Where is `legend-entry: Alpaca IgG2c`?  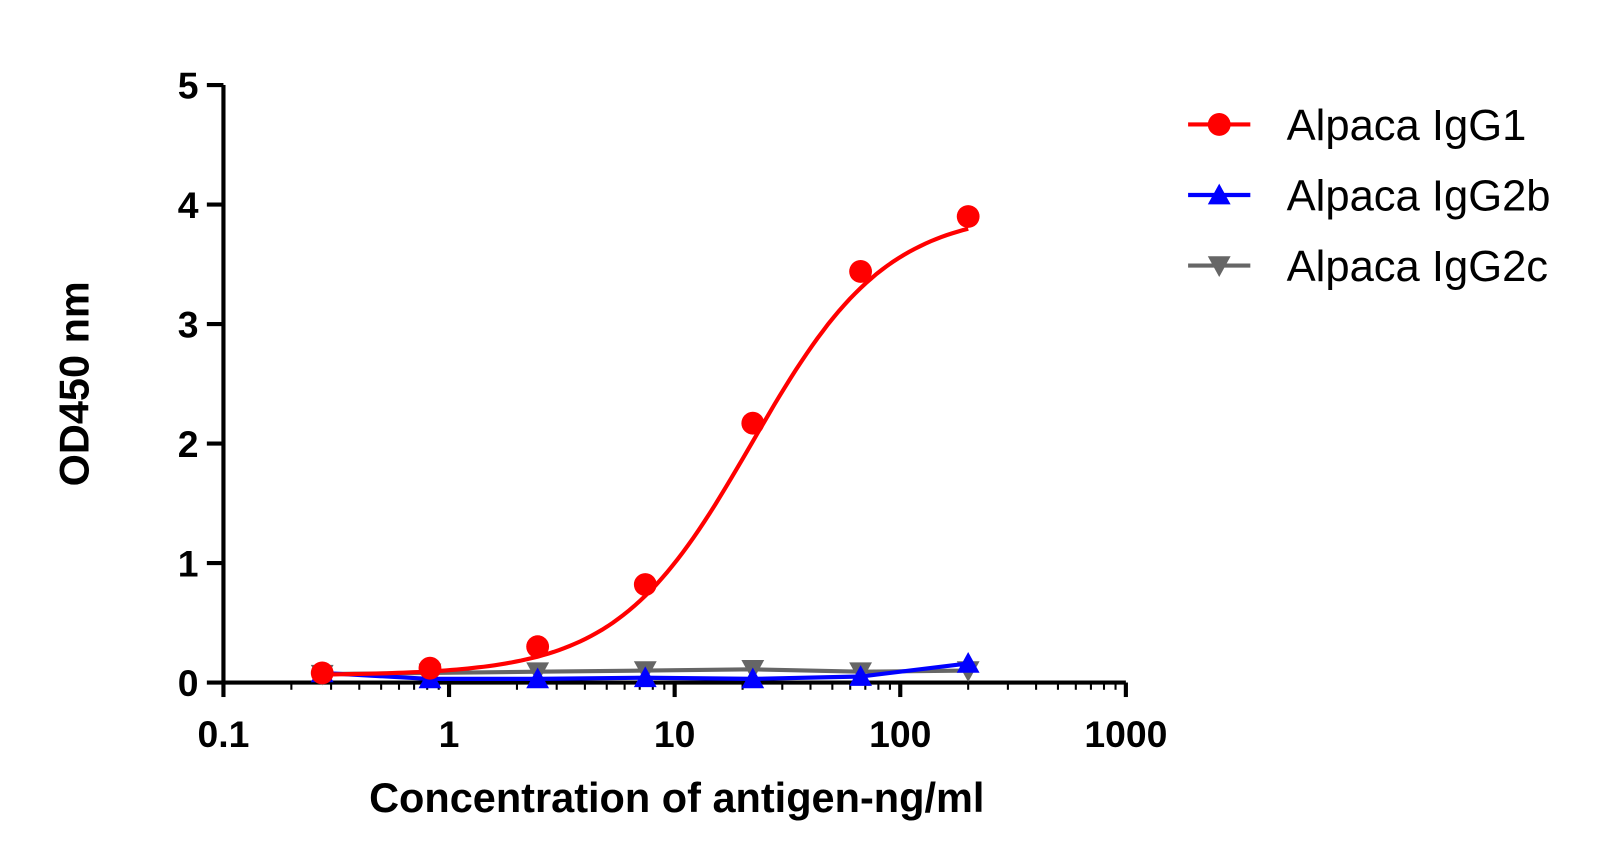 legend-entry: Alpaca IgG2c is located at coordinates (1368, 267).